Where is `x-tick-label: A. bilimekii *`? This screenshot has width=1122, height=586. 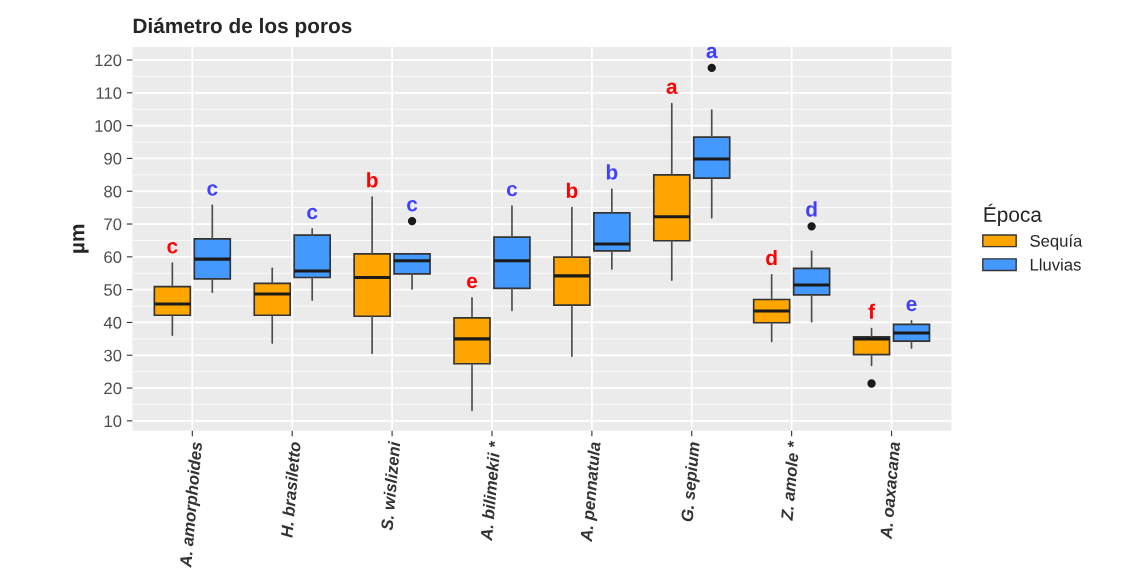
x-tick-label: A. bilimekii * is located at coordinates (490, 491).